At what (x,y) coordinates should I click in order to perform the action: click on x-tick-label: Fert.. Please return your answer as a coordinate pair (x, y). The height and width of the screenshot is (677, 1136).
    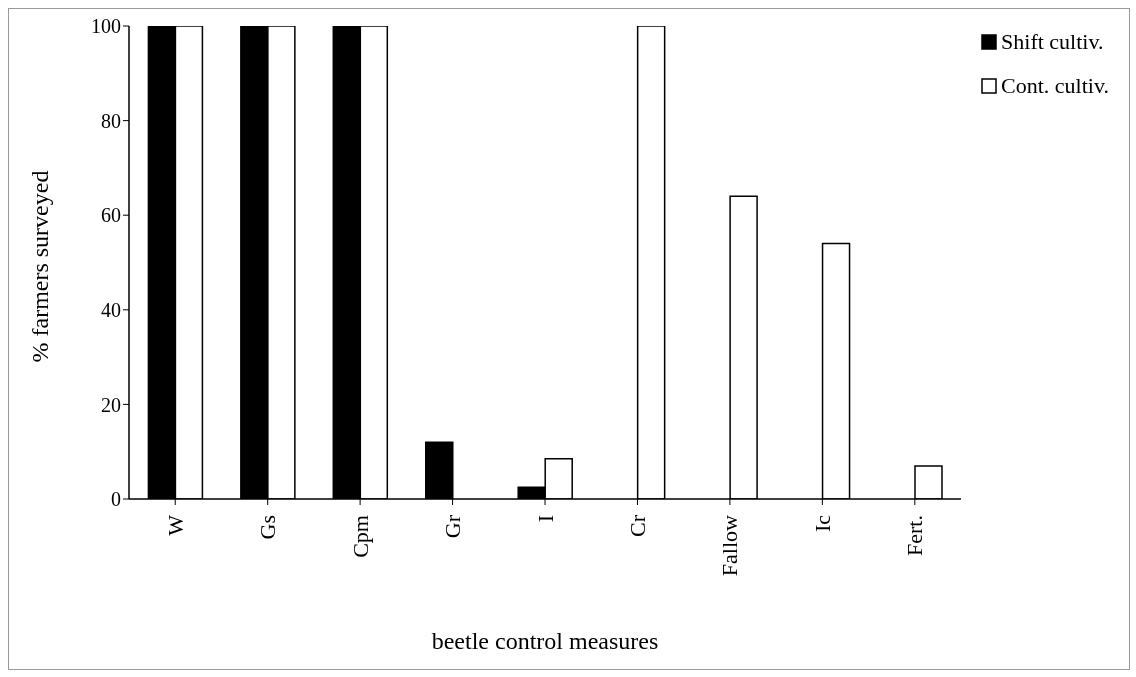
    Looking at the image, I should click on (915, 535).